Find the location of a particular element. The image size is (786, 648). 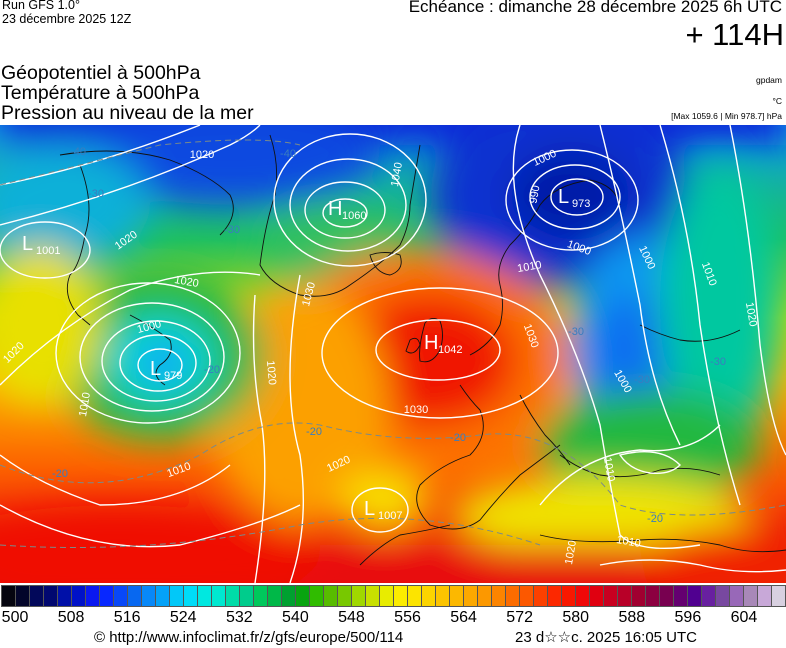

colorbar-label: 508 is located at coordinates (71, 617).